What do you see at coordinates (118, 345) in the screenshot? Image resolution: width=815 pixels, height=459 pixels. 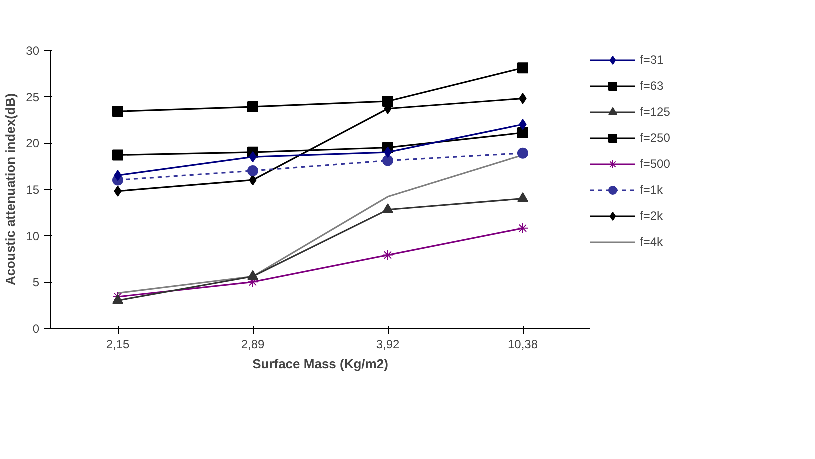 I see `x-tick-label: 2,15` at bounding box center [118, 345].